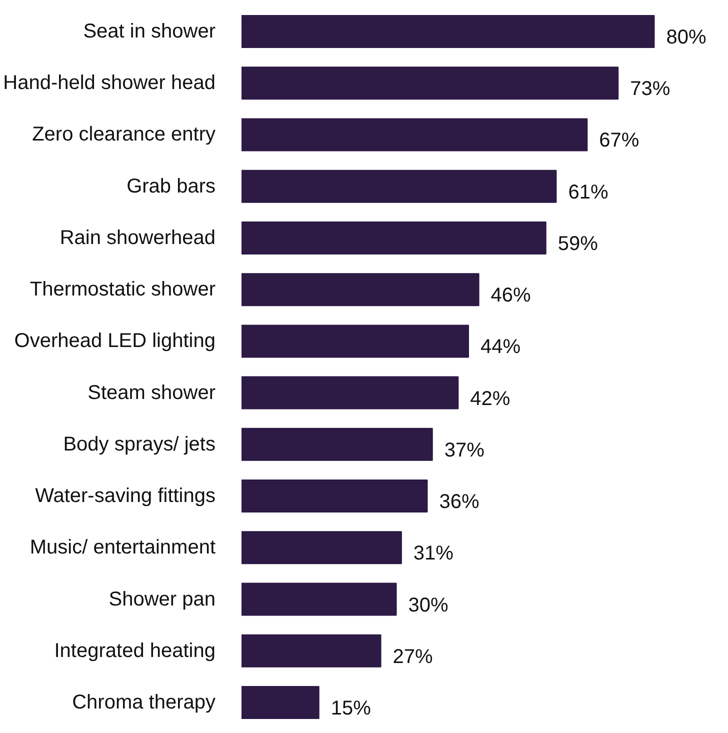 This screenshot has height=733, width=728. Describe the element at coordinates (152, 393) in the screenshot. I see `y-tick-label: Steam shower` at that location.